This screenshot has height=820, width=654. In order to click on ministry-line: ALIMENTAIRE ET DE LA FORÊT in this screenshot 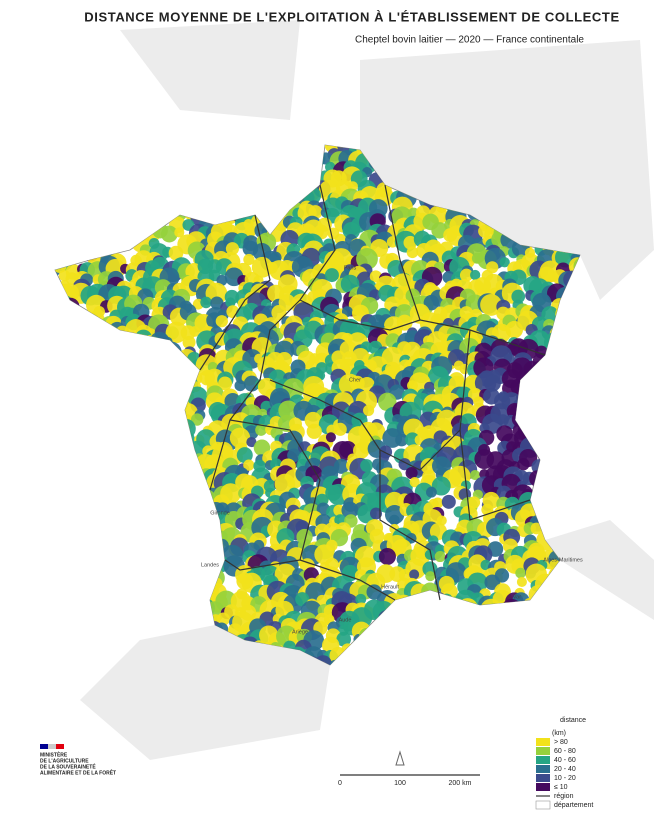, I will do `click(78, 772)`.